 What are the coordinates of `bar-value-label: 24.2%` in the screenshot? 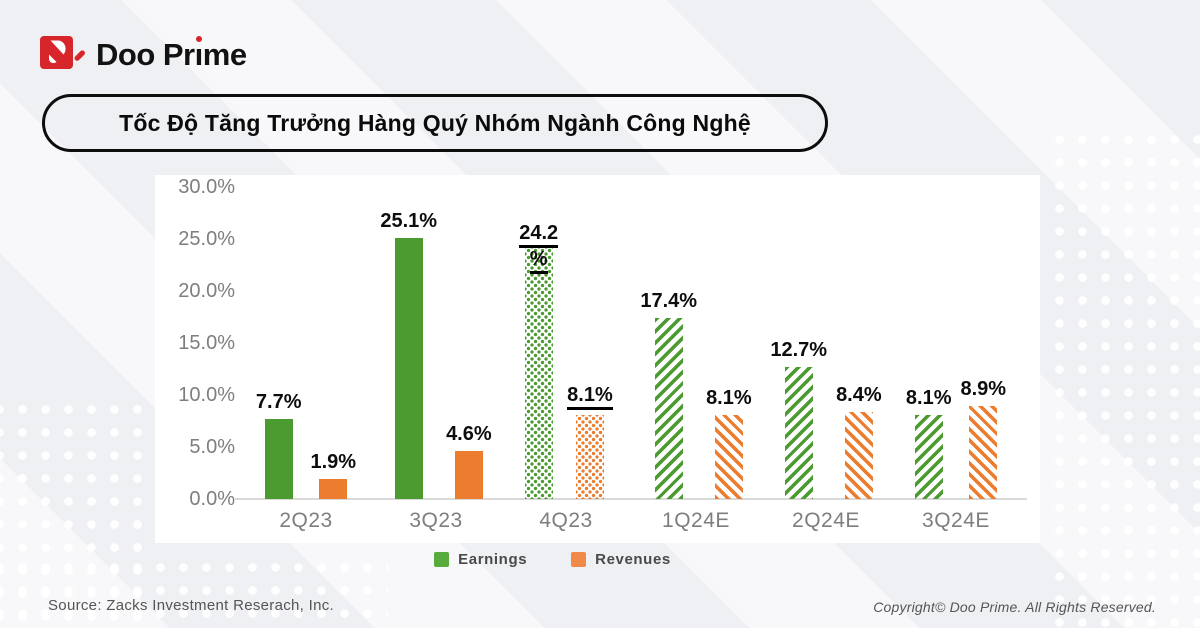 It's located at (539, 248).